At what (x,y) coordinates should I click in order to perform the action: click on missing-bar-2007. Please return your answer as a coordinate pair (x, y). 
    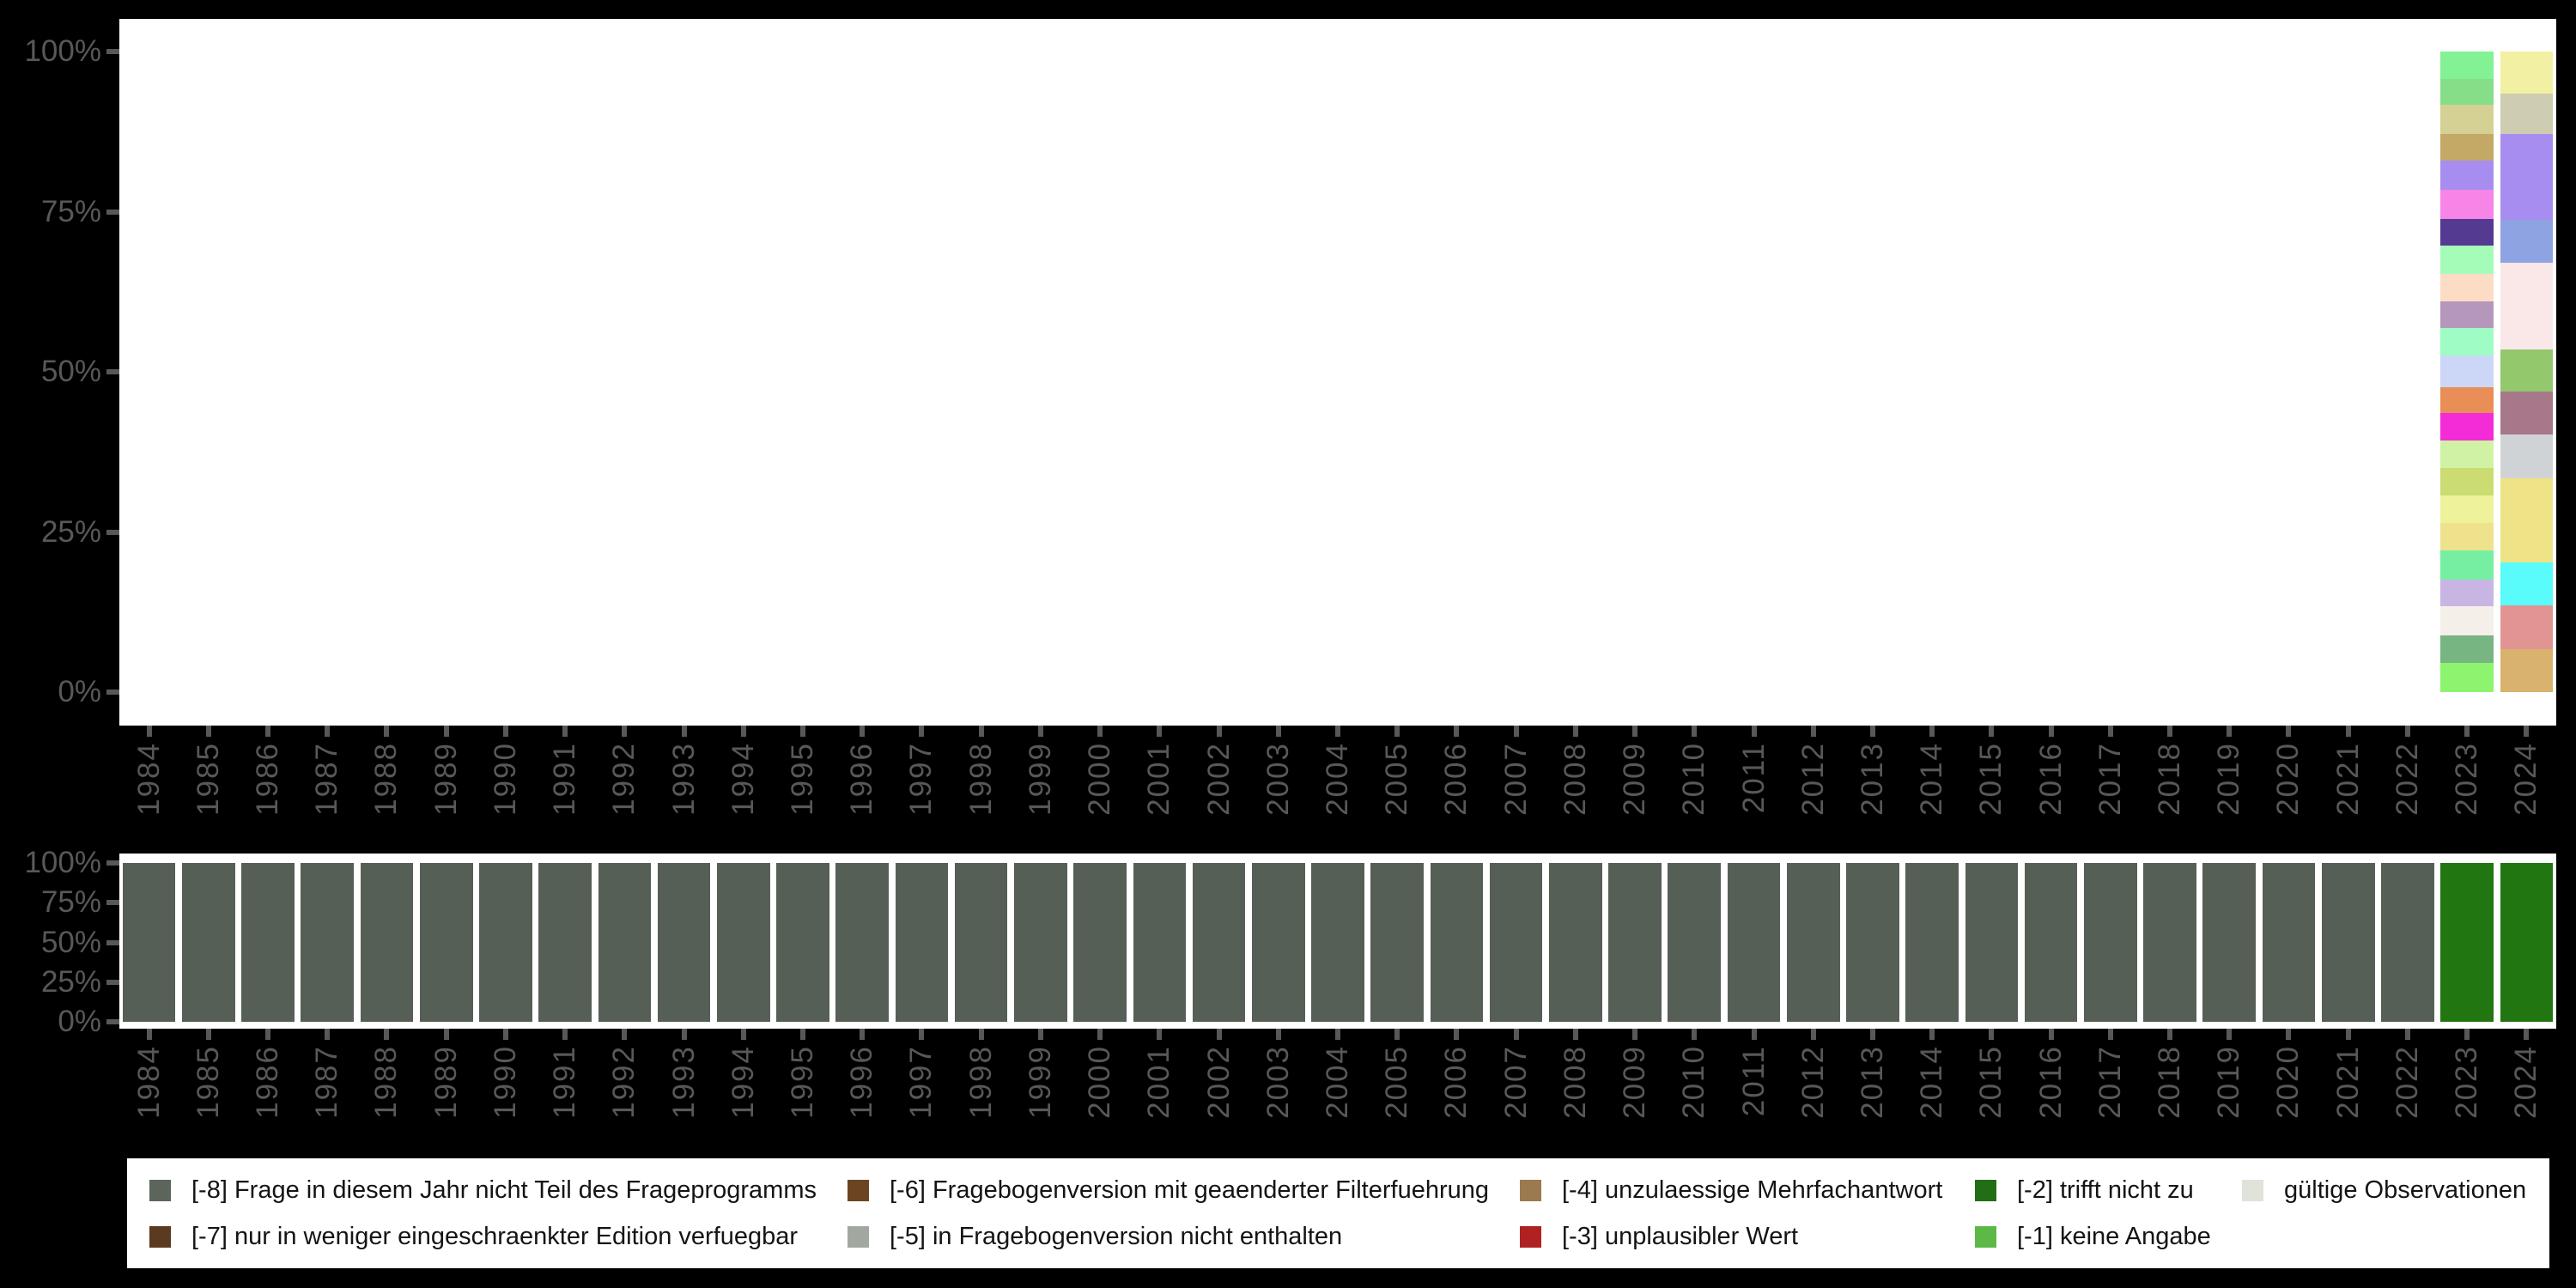
    Looking at the image, I should click on (1516, 943).